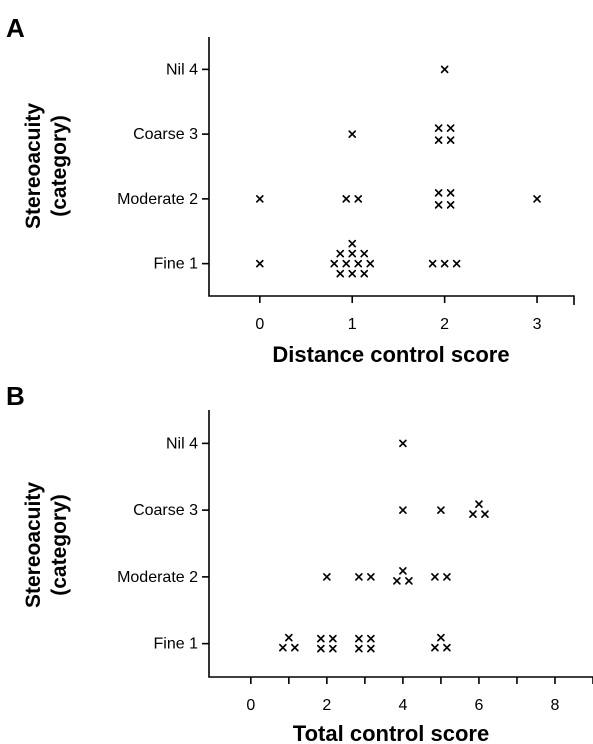 Image resolution: width=593 pixels, height=744 pixels. What do you see at coordinates (402, 705) in the screenshot?
I see `x-tick-label: 4` at bounding box center [402, 705].